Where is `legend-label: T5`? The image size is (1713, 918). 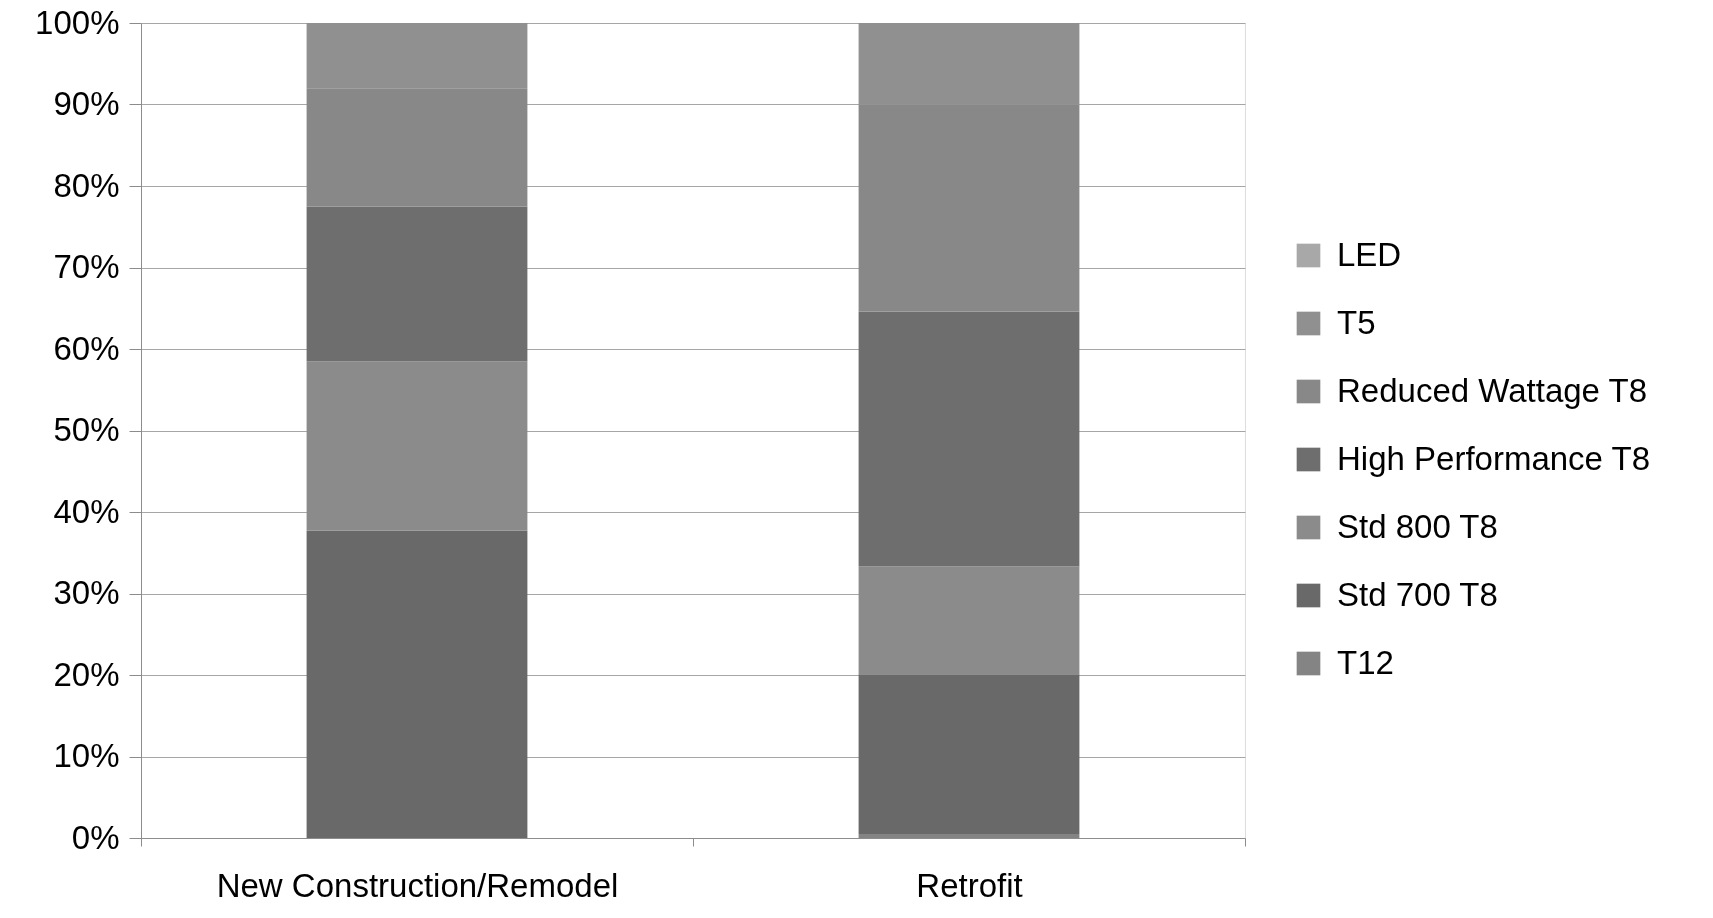 legend-label: T5 is located at coordinates (1356, 322).